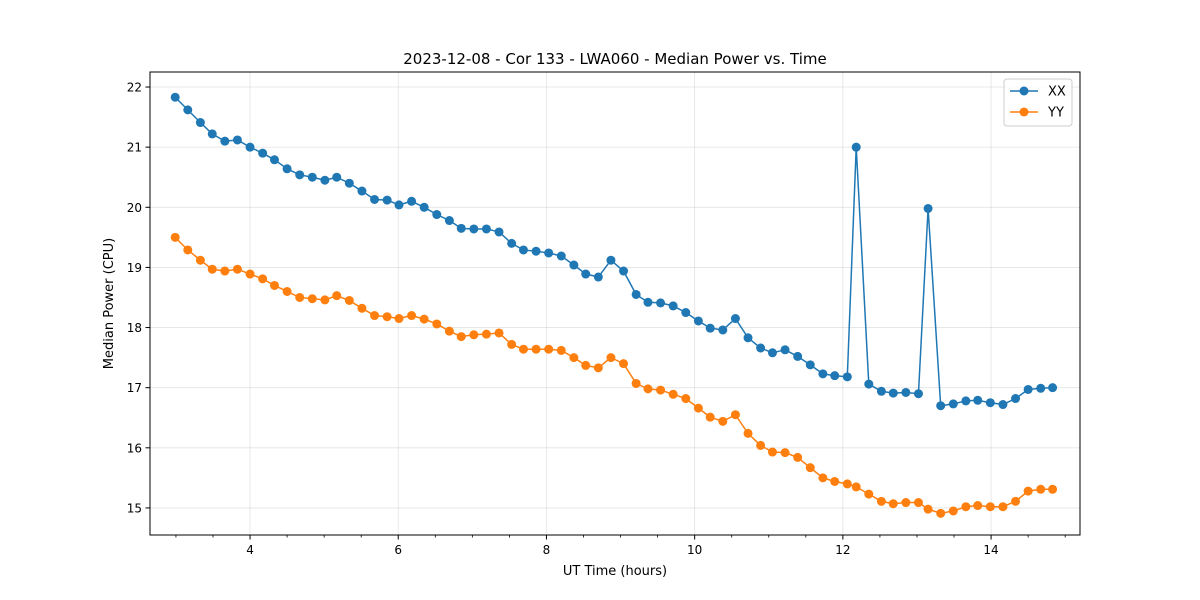 The image size is (1200, 600). What do you see at coordinates (547, 550) in the screenshot?
I see `x-tick-label: 8` at bounding box center [547, 550].